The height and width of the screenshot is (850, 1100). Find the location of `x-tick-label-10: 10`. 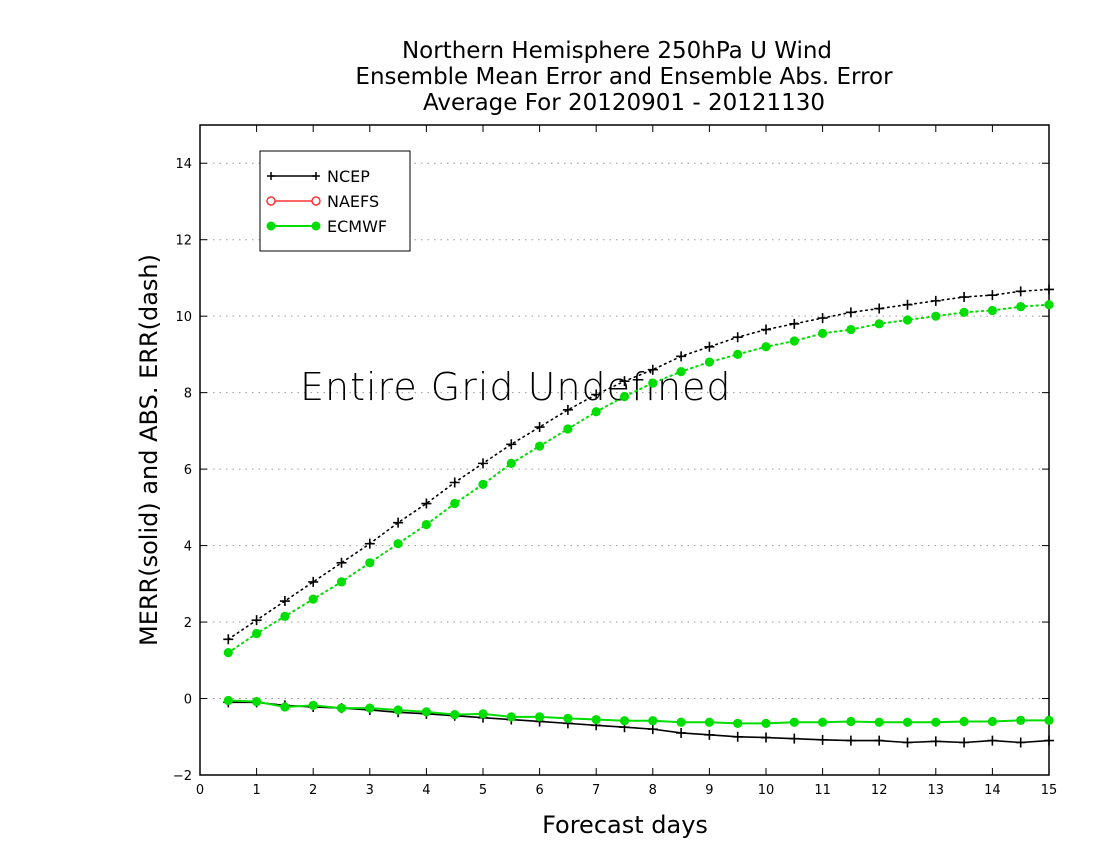

x-tick-label-10: 10 is located at coordinates (766, 790).